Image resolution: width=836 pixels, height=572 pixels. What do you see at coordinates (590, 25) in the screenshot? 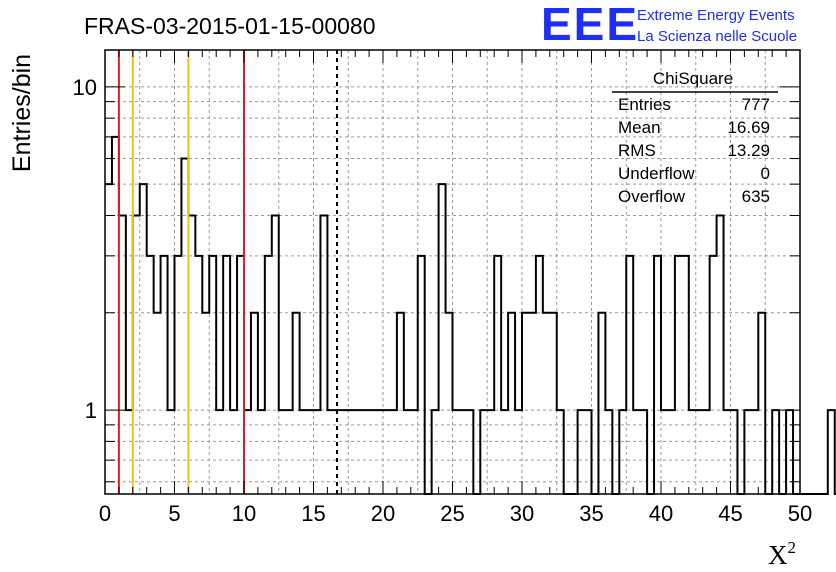
I see `eee-logo: EEE` at bounding box center [590, 25].